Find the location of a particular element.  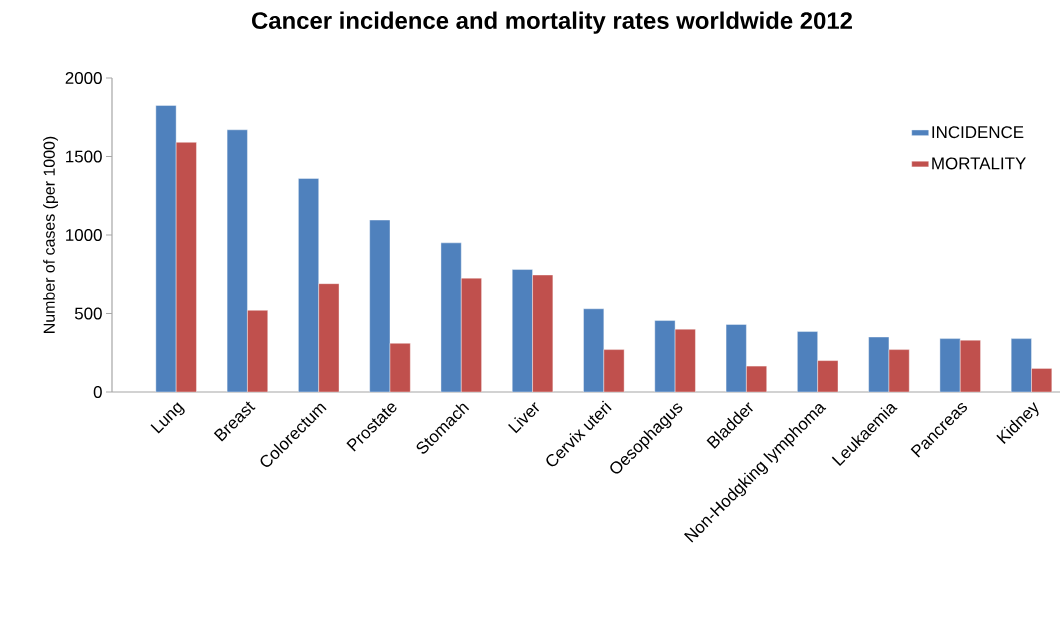

legend-label: INCIDENCE is located at coordinates (978, 132).